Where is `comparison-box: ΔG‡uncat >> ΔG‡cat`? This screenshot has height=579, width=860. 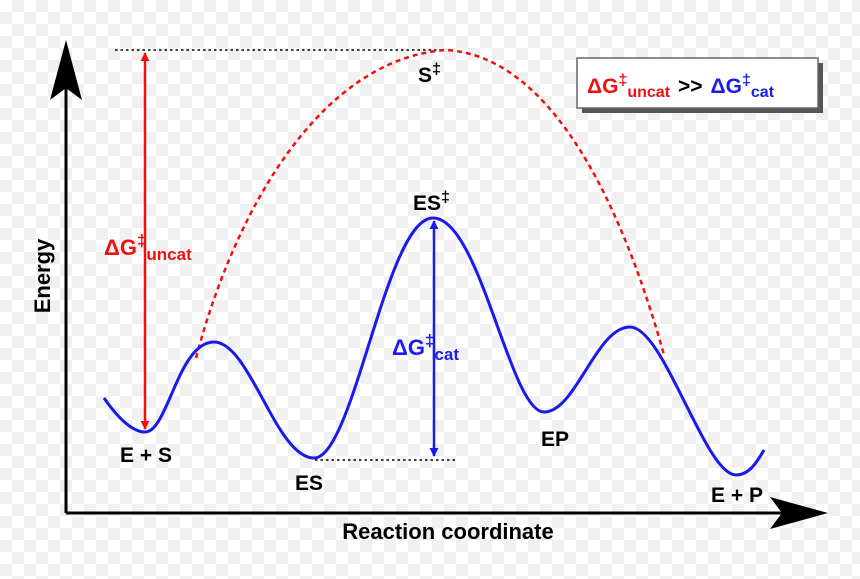
comparison-box: ΔG‡uncat >> ΔG‡cat is located at coordinates (699, 85).